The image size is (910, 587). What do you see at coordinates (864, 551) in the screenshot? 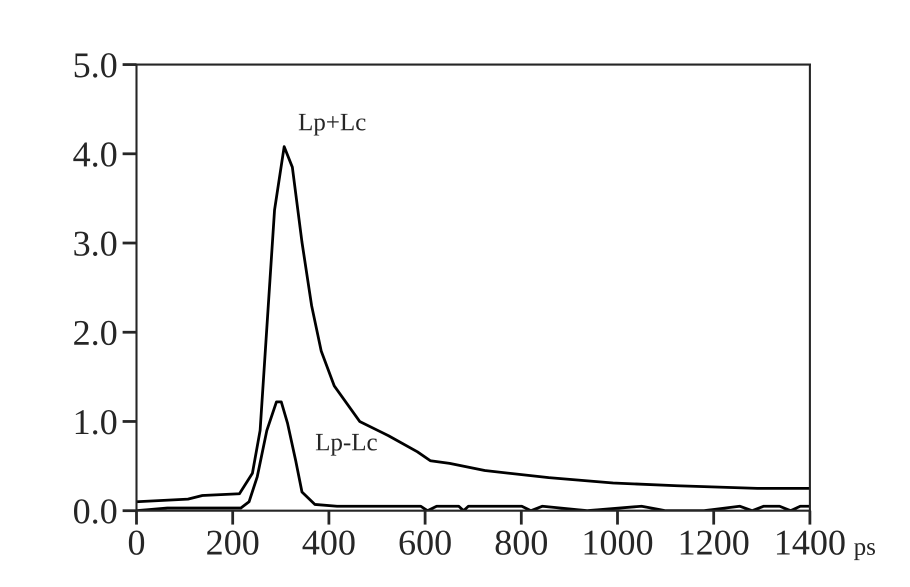
I see `x-axis-title: ps` at bounding box center [864, 551].